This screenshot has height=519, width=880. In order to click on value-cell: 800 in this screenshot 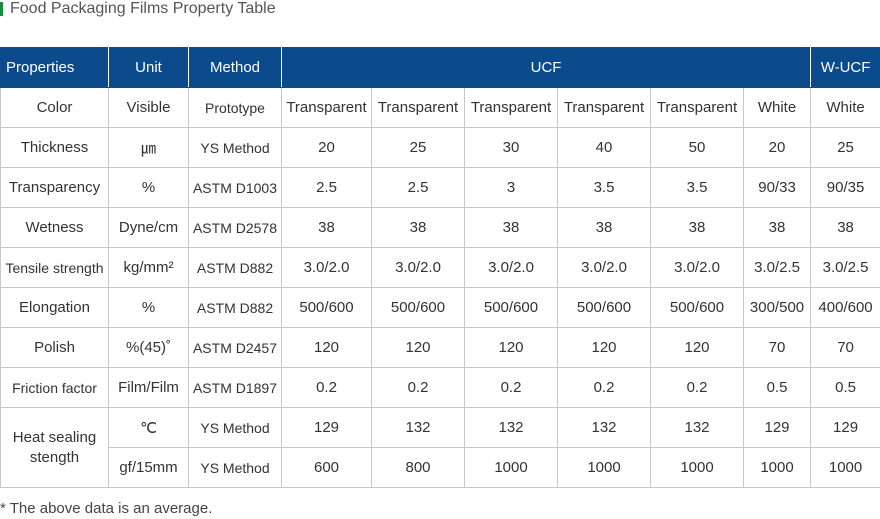, I will do `click(418, 467)`.